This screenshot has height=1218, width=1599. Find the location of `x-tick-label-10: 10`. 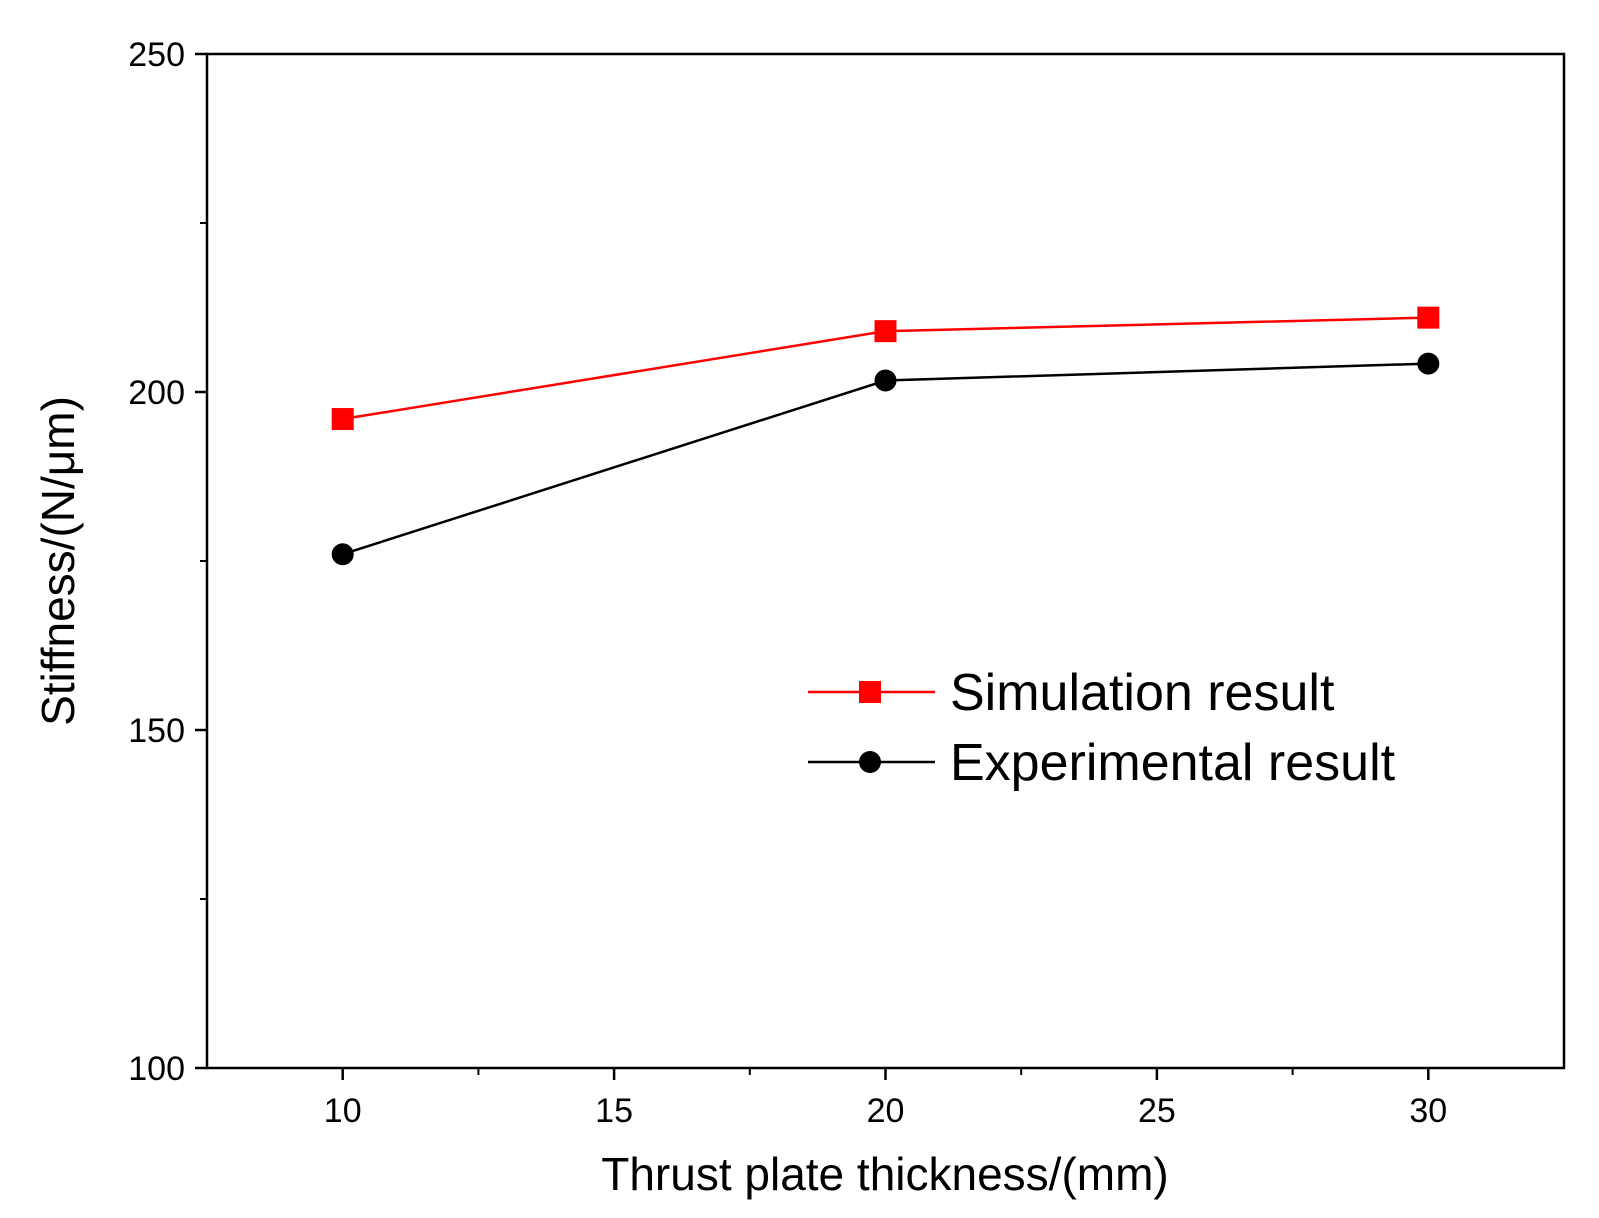

x-tick-label-10: 10 is located at coordinates (343, 1111).